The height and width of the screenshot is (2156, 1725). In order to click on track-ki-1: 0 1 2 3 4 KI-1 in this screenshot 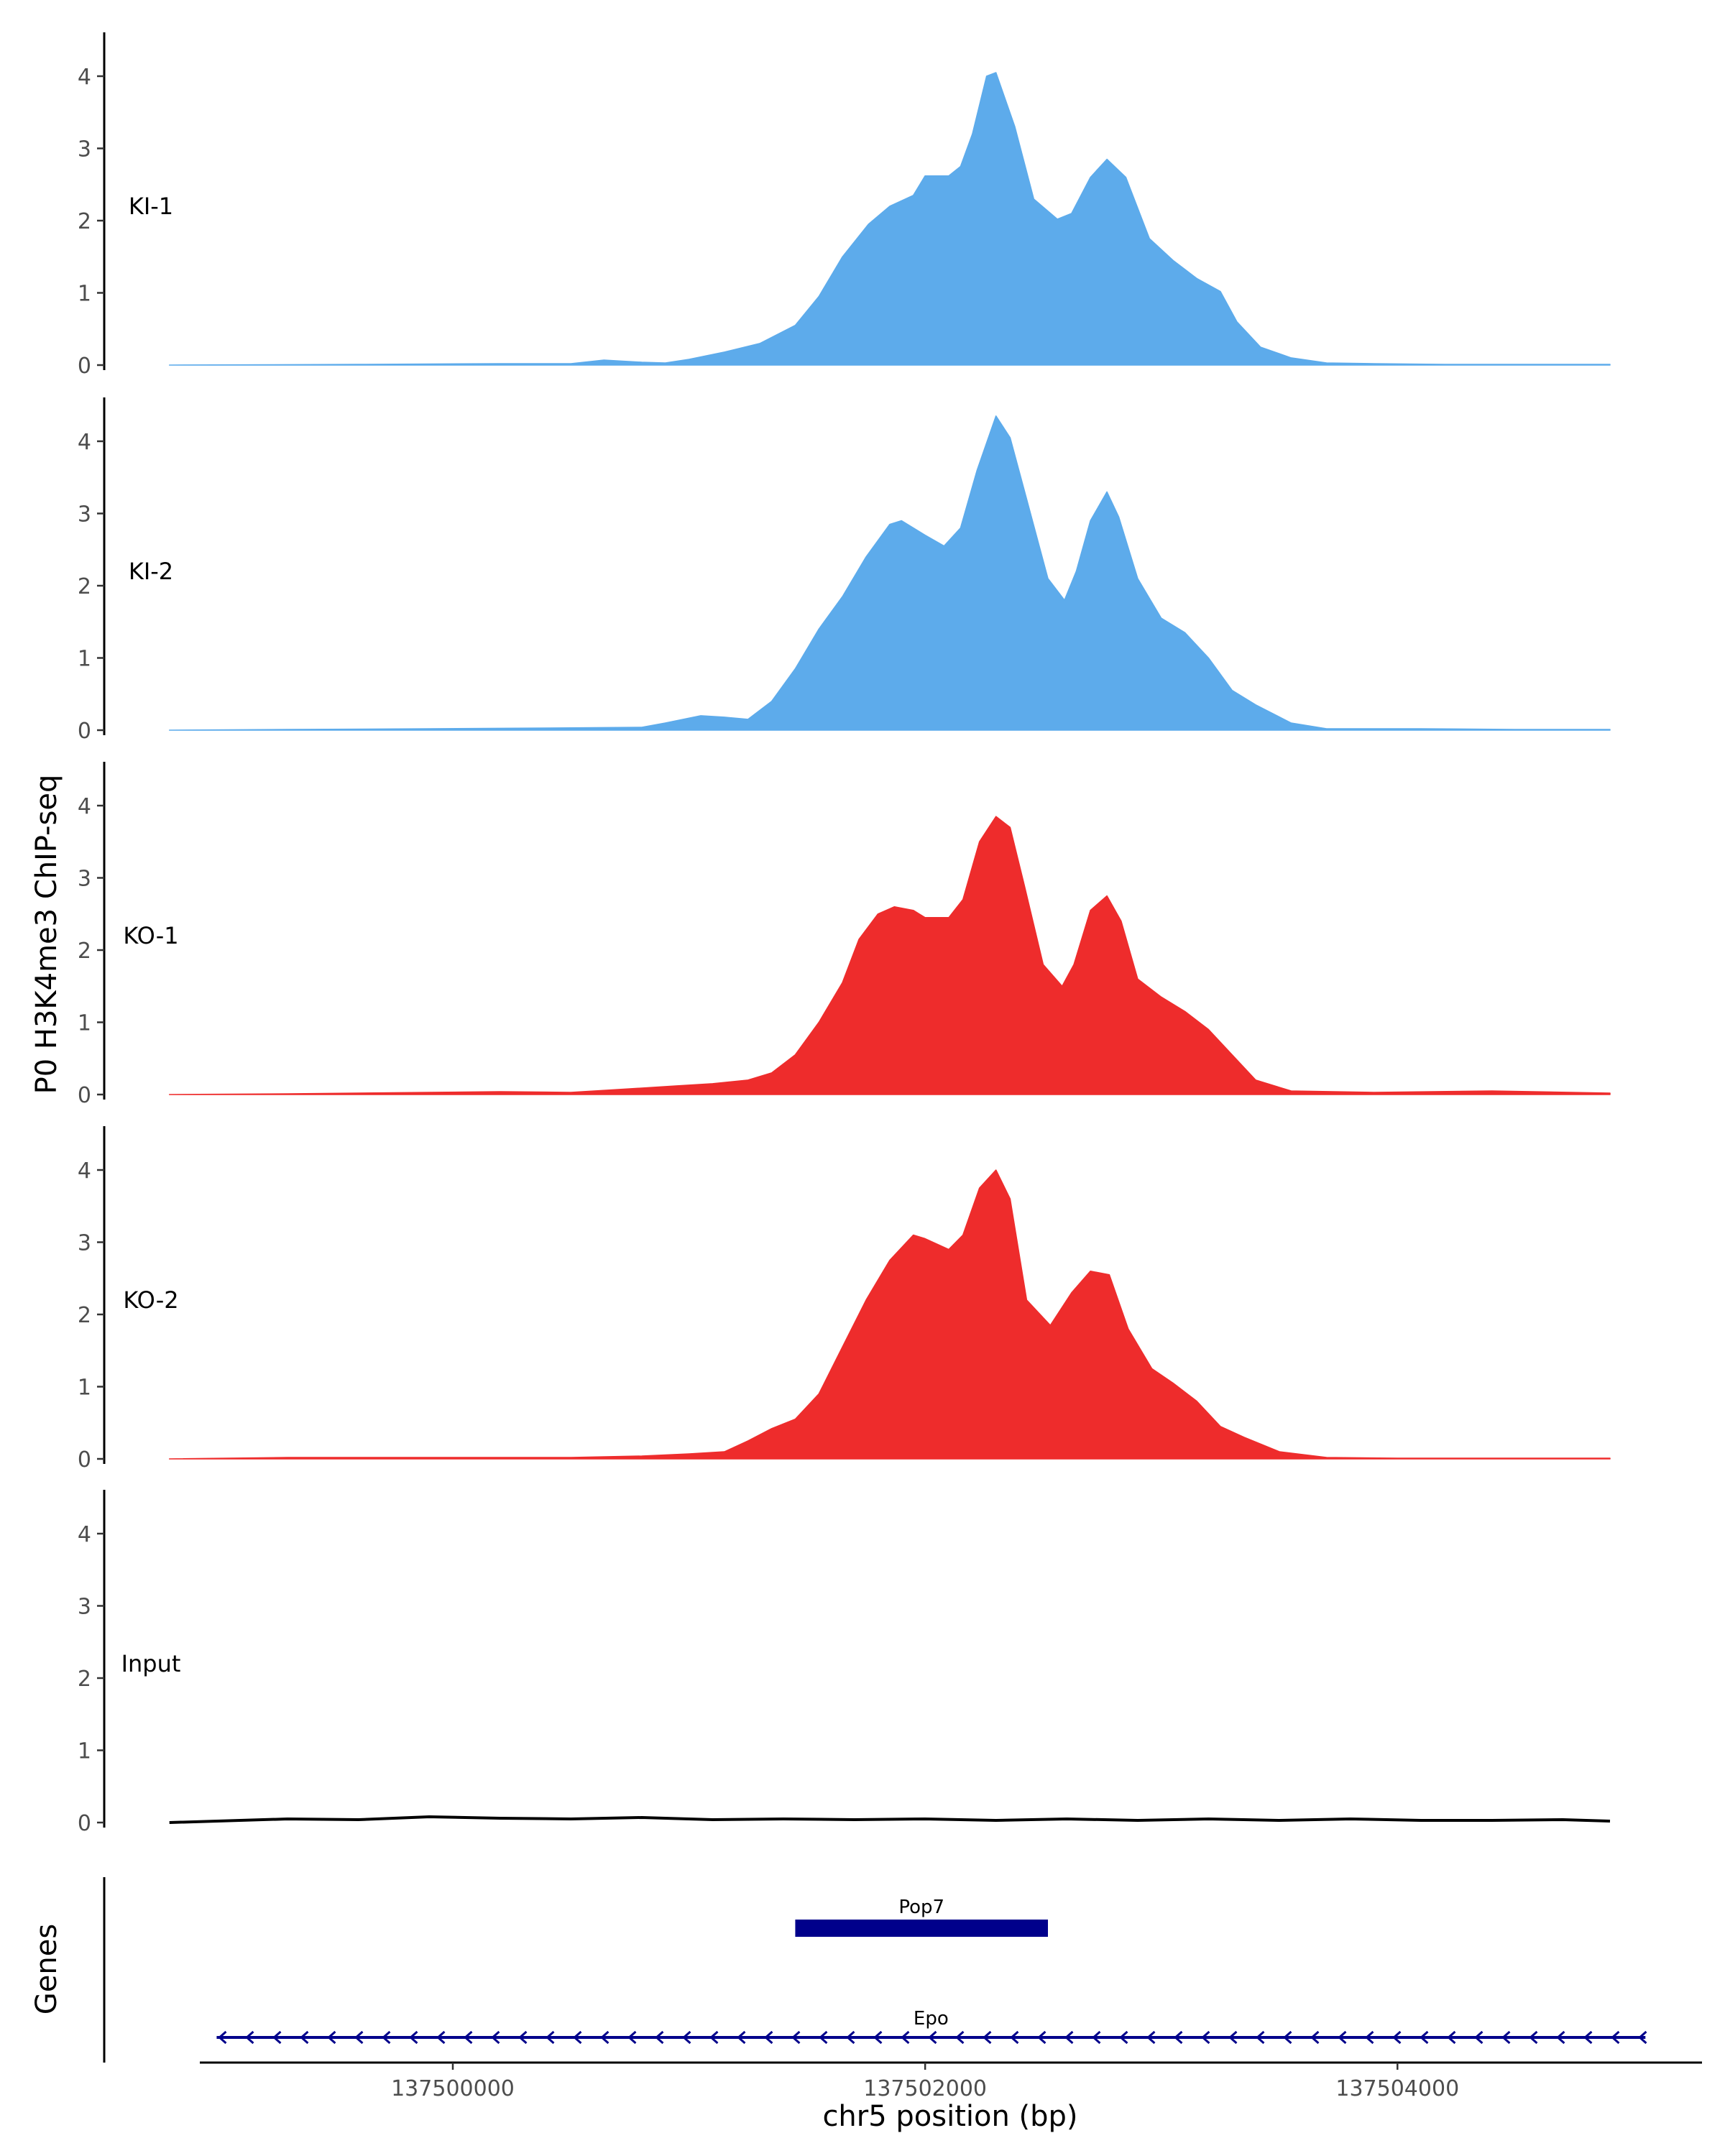, I will do `click(844, 205)`.